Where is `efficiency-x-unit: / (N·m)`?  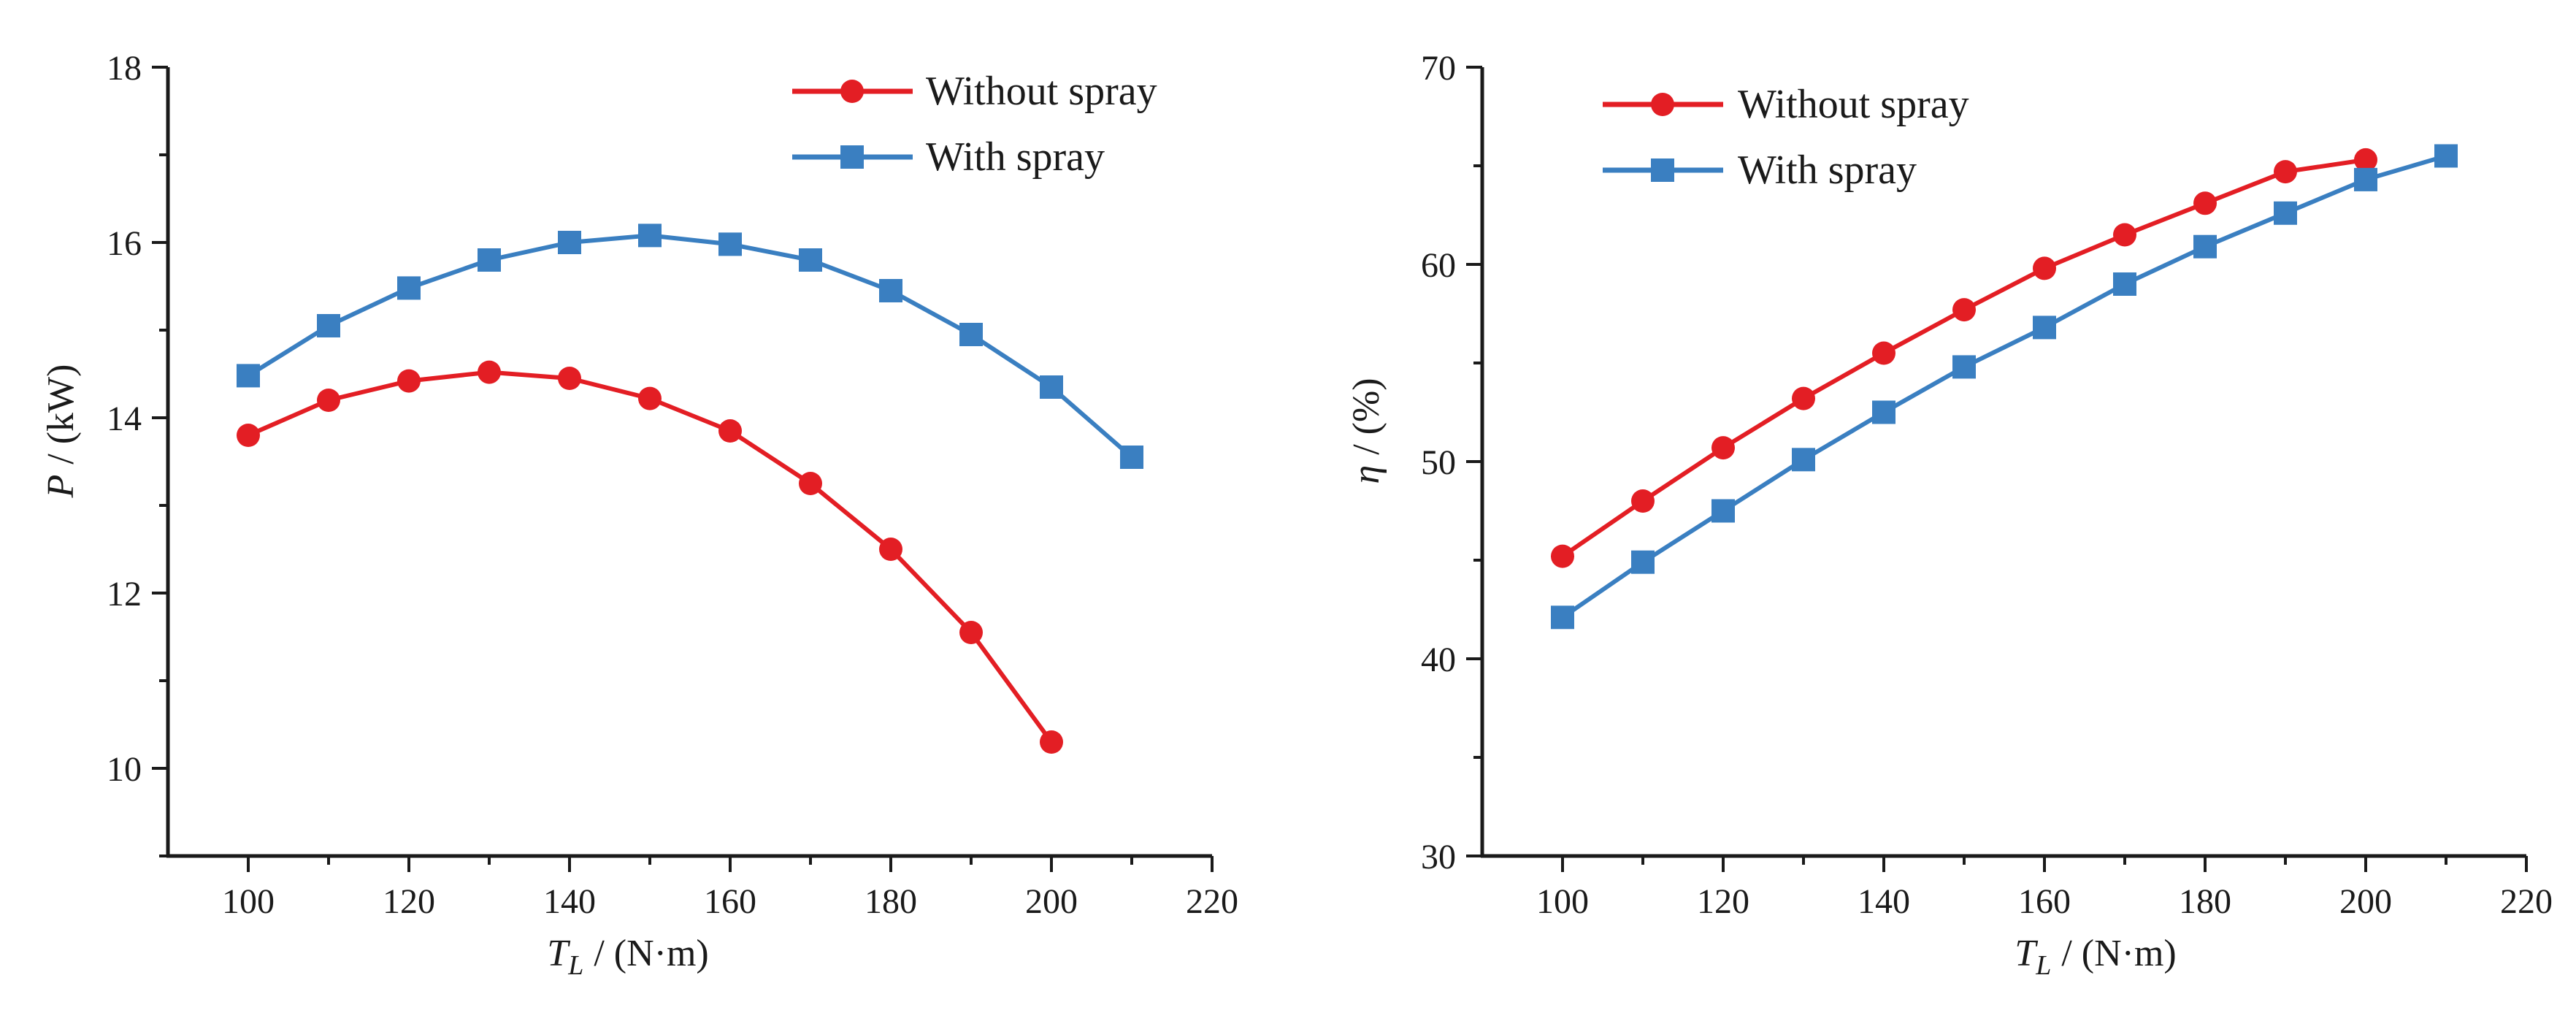 efficiency-x-unit: / (N·m) is located at coordinates (2118, 953).